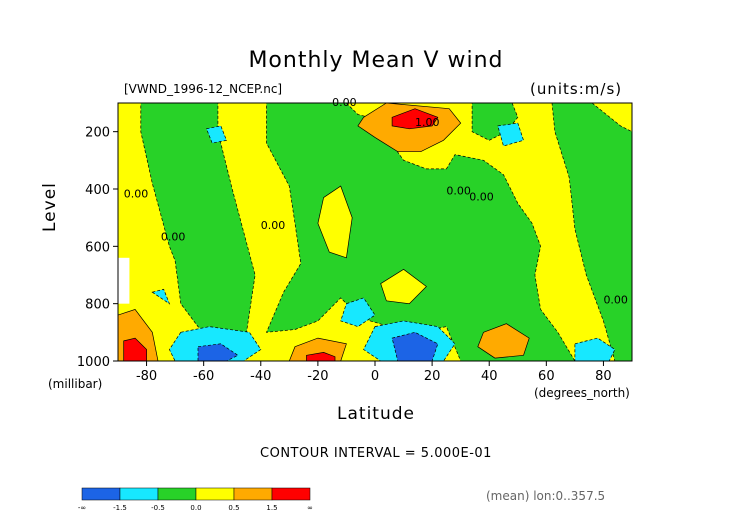  What do you see at coordinates (271, 508) in the screenshot?
I see `legend-label: 1.5` at bounding box center [271, 508].